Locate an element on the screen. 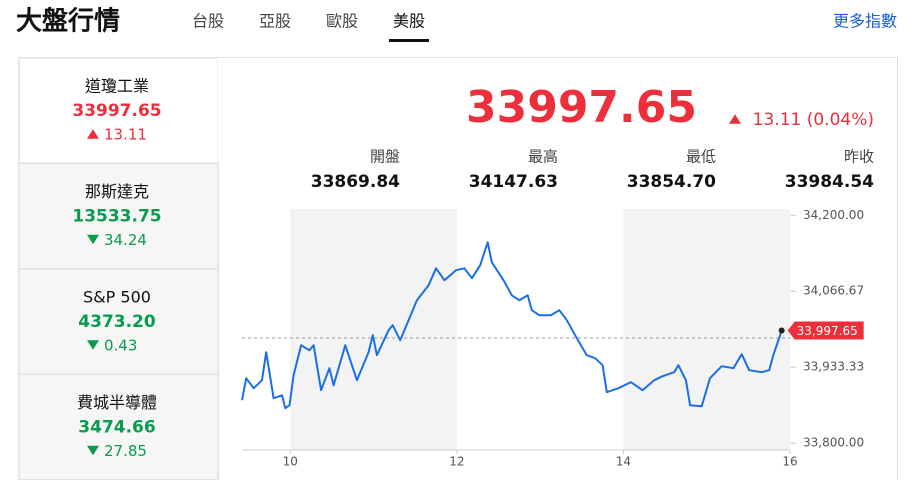 Image resolution: width=908 pixels, height=480 pixels. index-price: 33997.65 is located at coordinates (116, 111).